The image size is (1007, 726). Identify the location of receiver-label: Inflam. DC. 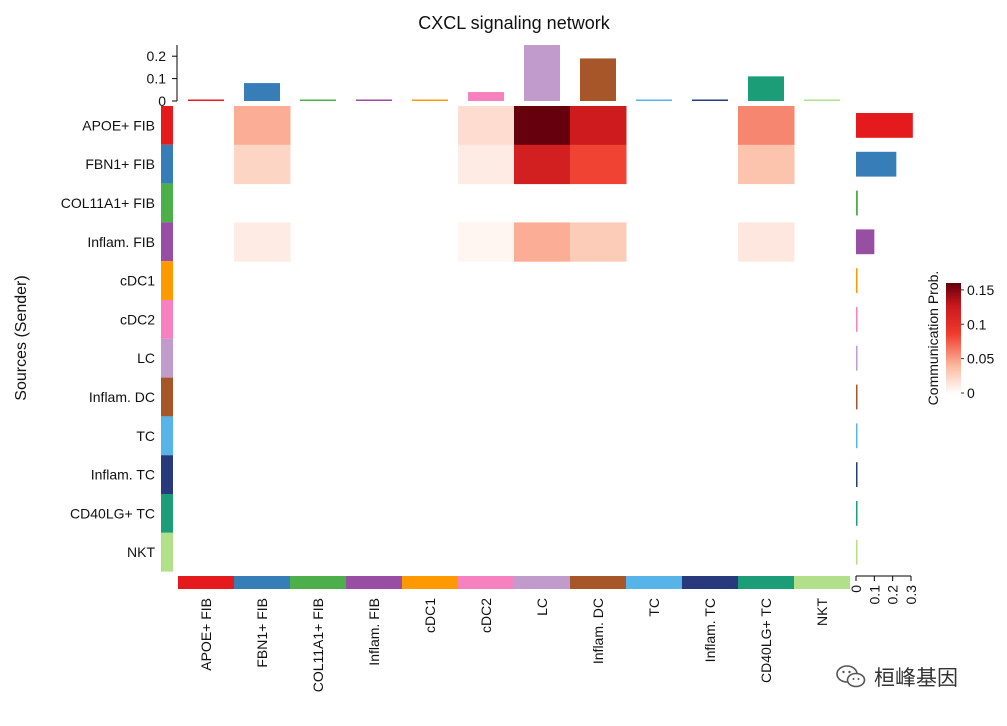
(598, 631).